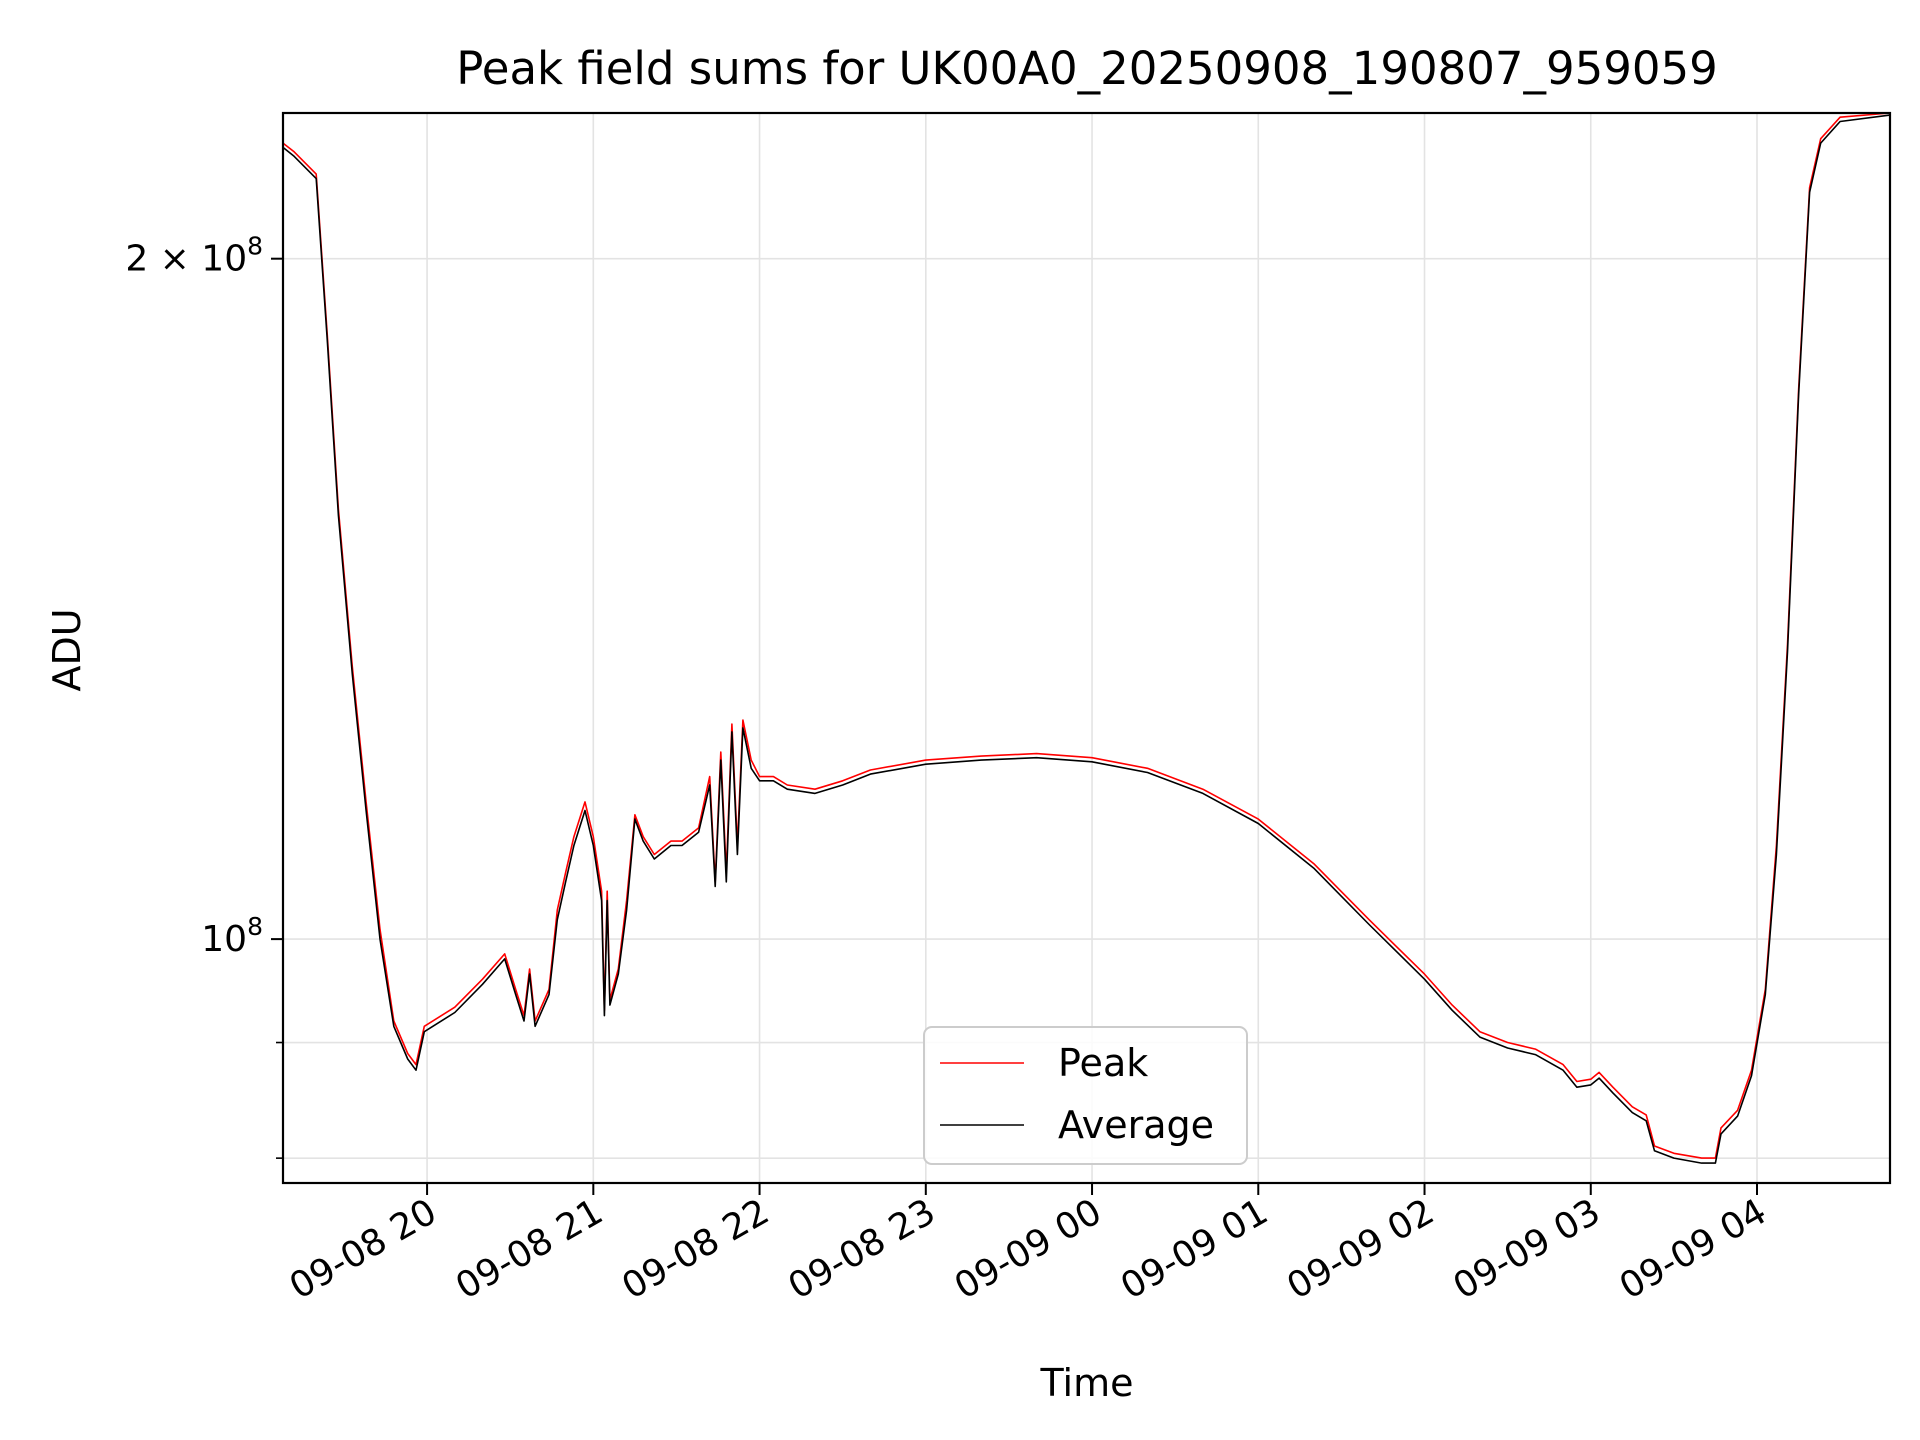 The image size is (1920, 1440). I want to click on y-tick-label: 108, so click(232, 936).